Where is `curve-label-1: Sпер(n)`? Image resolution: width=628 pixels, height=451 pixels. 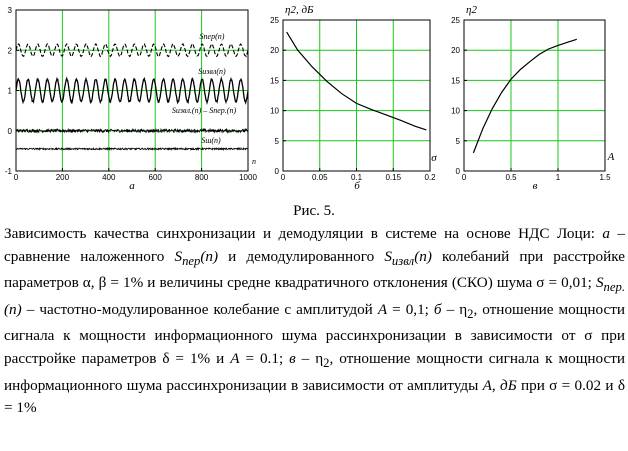 curve-label-1: Sпер(n) is located at coordinates (212, 36).